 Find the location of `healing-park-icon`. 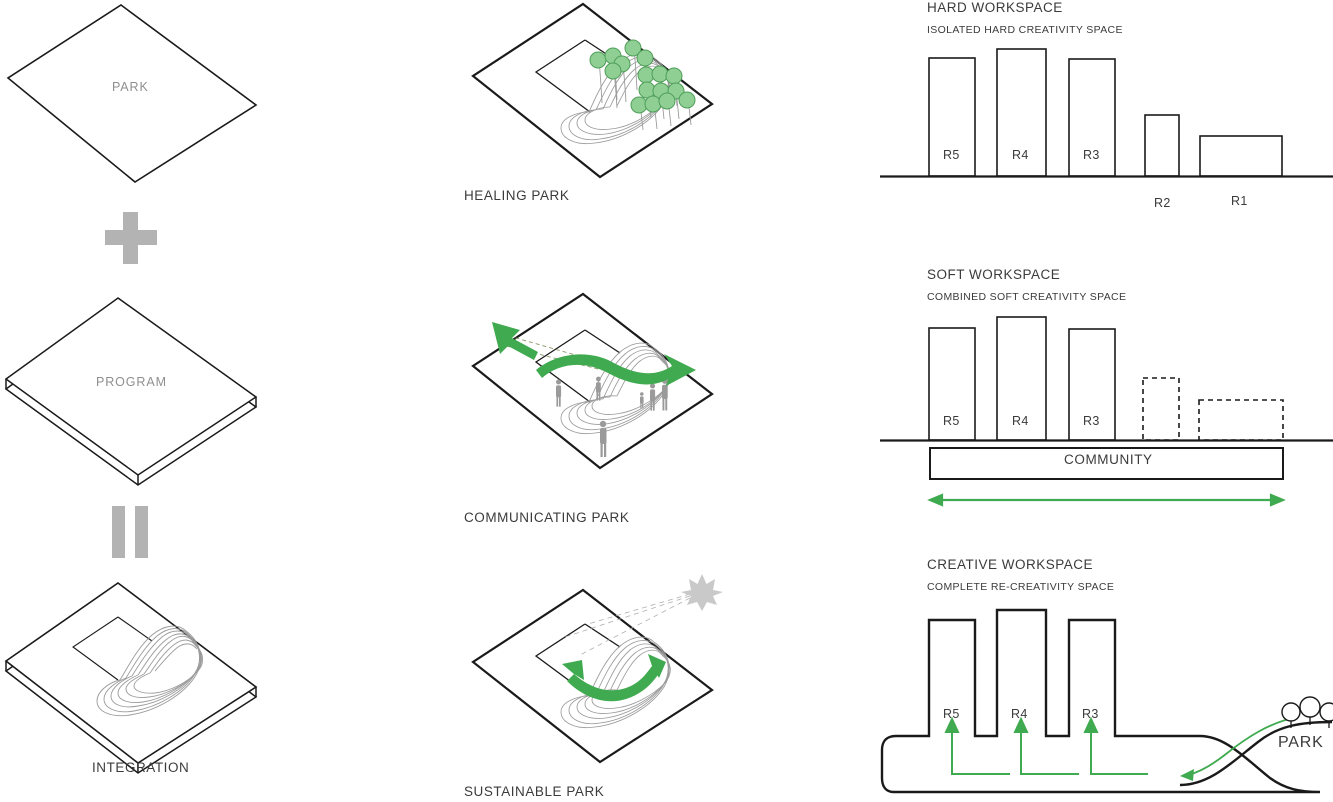

healing-park-icon is located at coordinates (592, 90).